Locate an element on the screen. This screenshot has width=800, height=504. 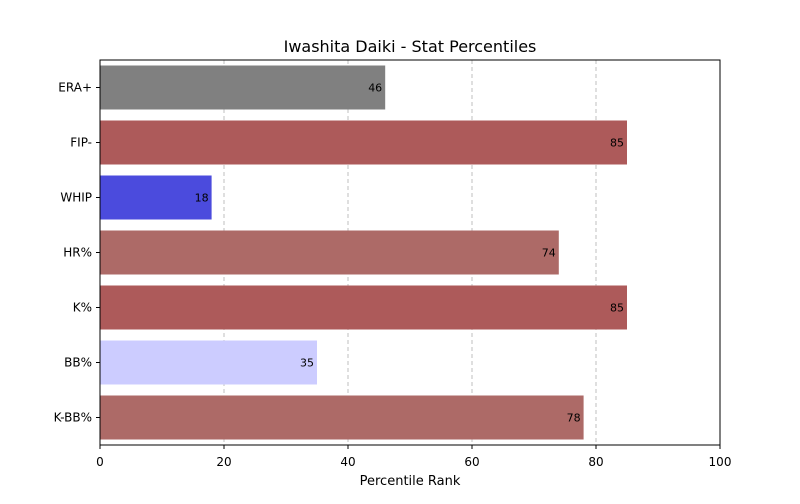
bar-value-label: 18 is located at coordinates (202, 198).